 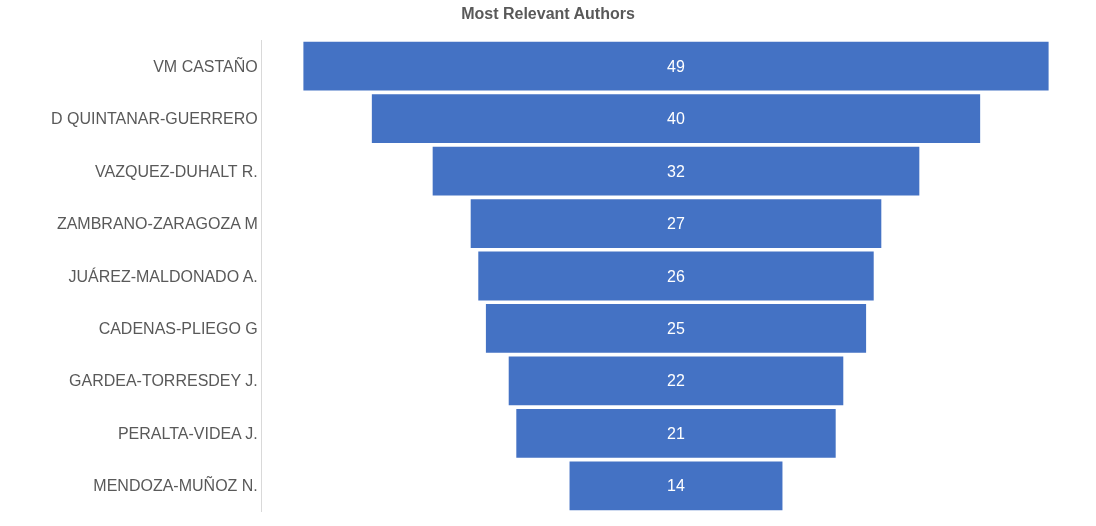 What do you see at coordinates (676, 66) in the screenshot?
I see `data-label: 49` at bounding box center [676, 66].